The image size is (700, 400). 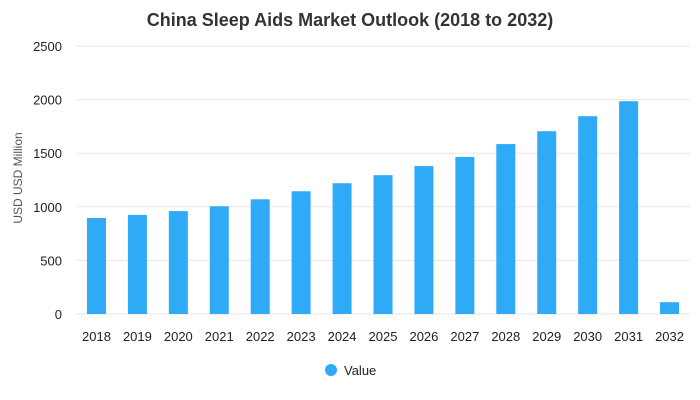 I want to click on legend: Value, so click(x=350, y=370).